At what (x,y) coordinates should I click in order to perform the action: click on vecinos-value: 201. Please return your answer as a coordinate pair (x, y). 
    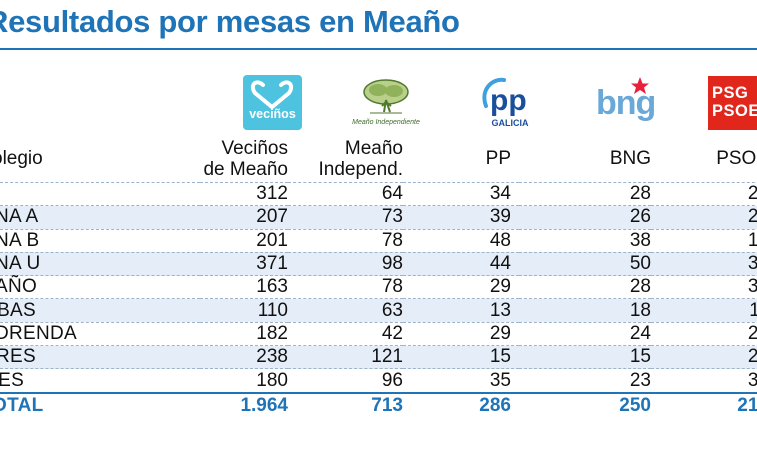
    Looking at the image, I should click on (272, 240).